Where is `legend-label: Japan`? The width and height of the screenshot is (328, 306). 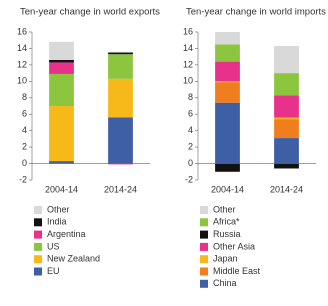 legend-label: Japan is located at coordinates (225, 259).